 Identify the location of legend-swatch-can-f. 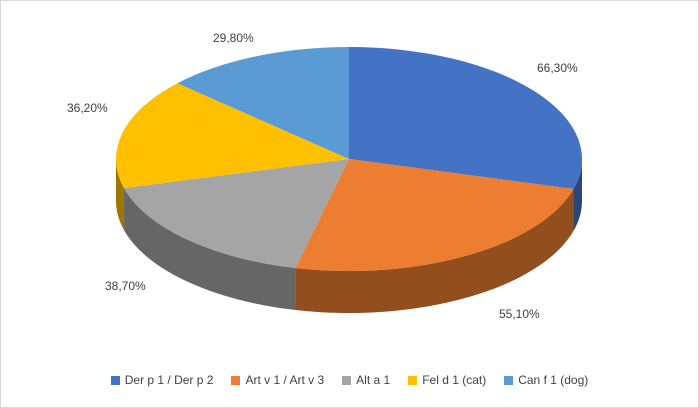
(509, 380).